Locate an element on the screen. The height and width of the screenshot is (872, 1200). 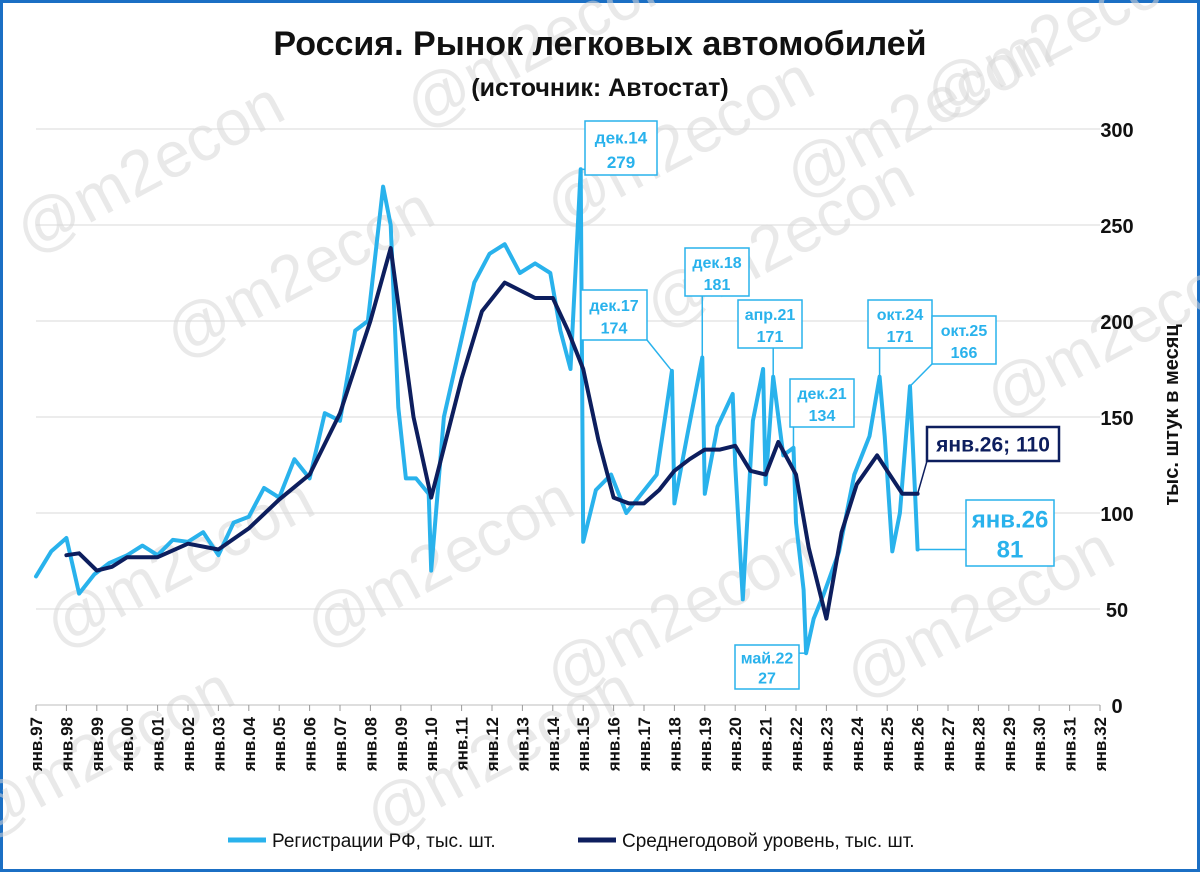
callout-box-oct25 is located at coordinates (964, 340).